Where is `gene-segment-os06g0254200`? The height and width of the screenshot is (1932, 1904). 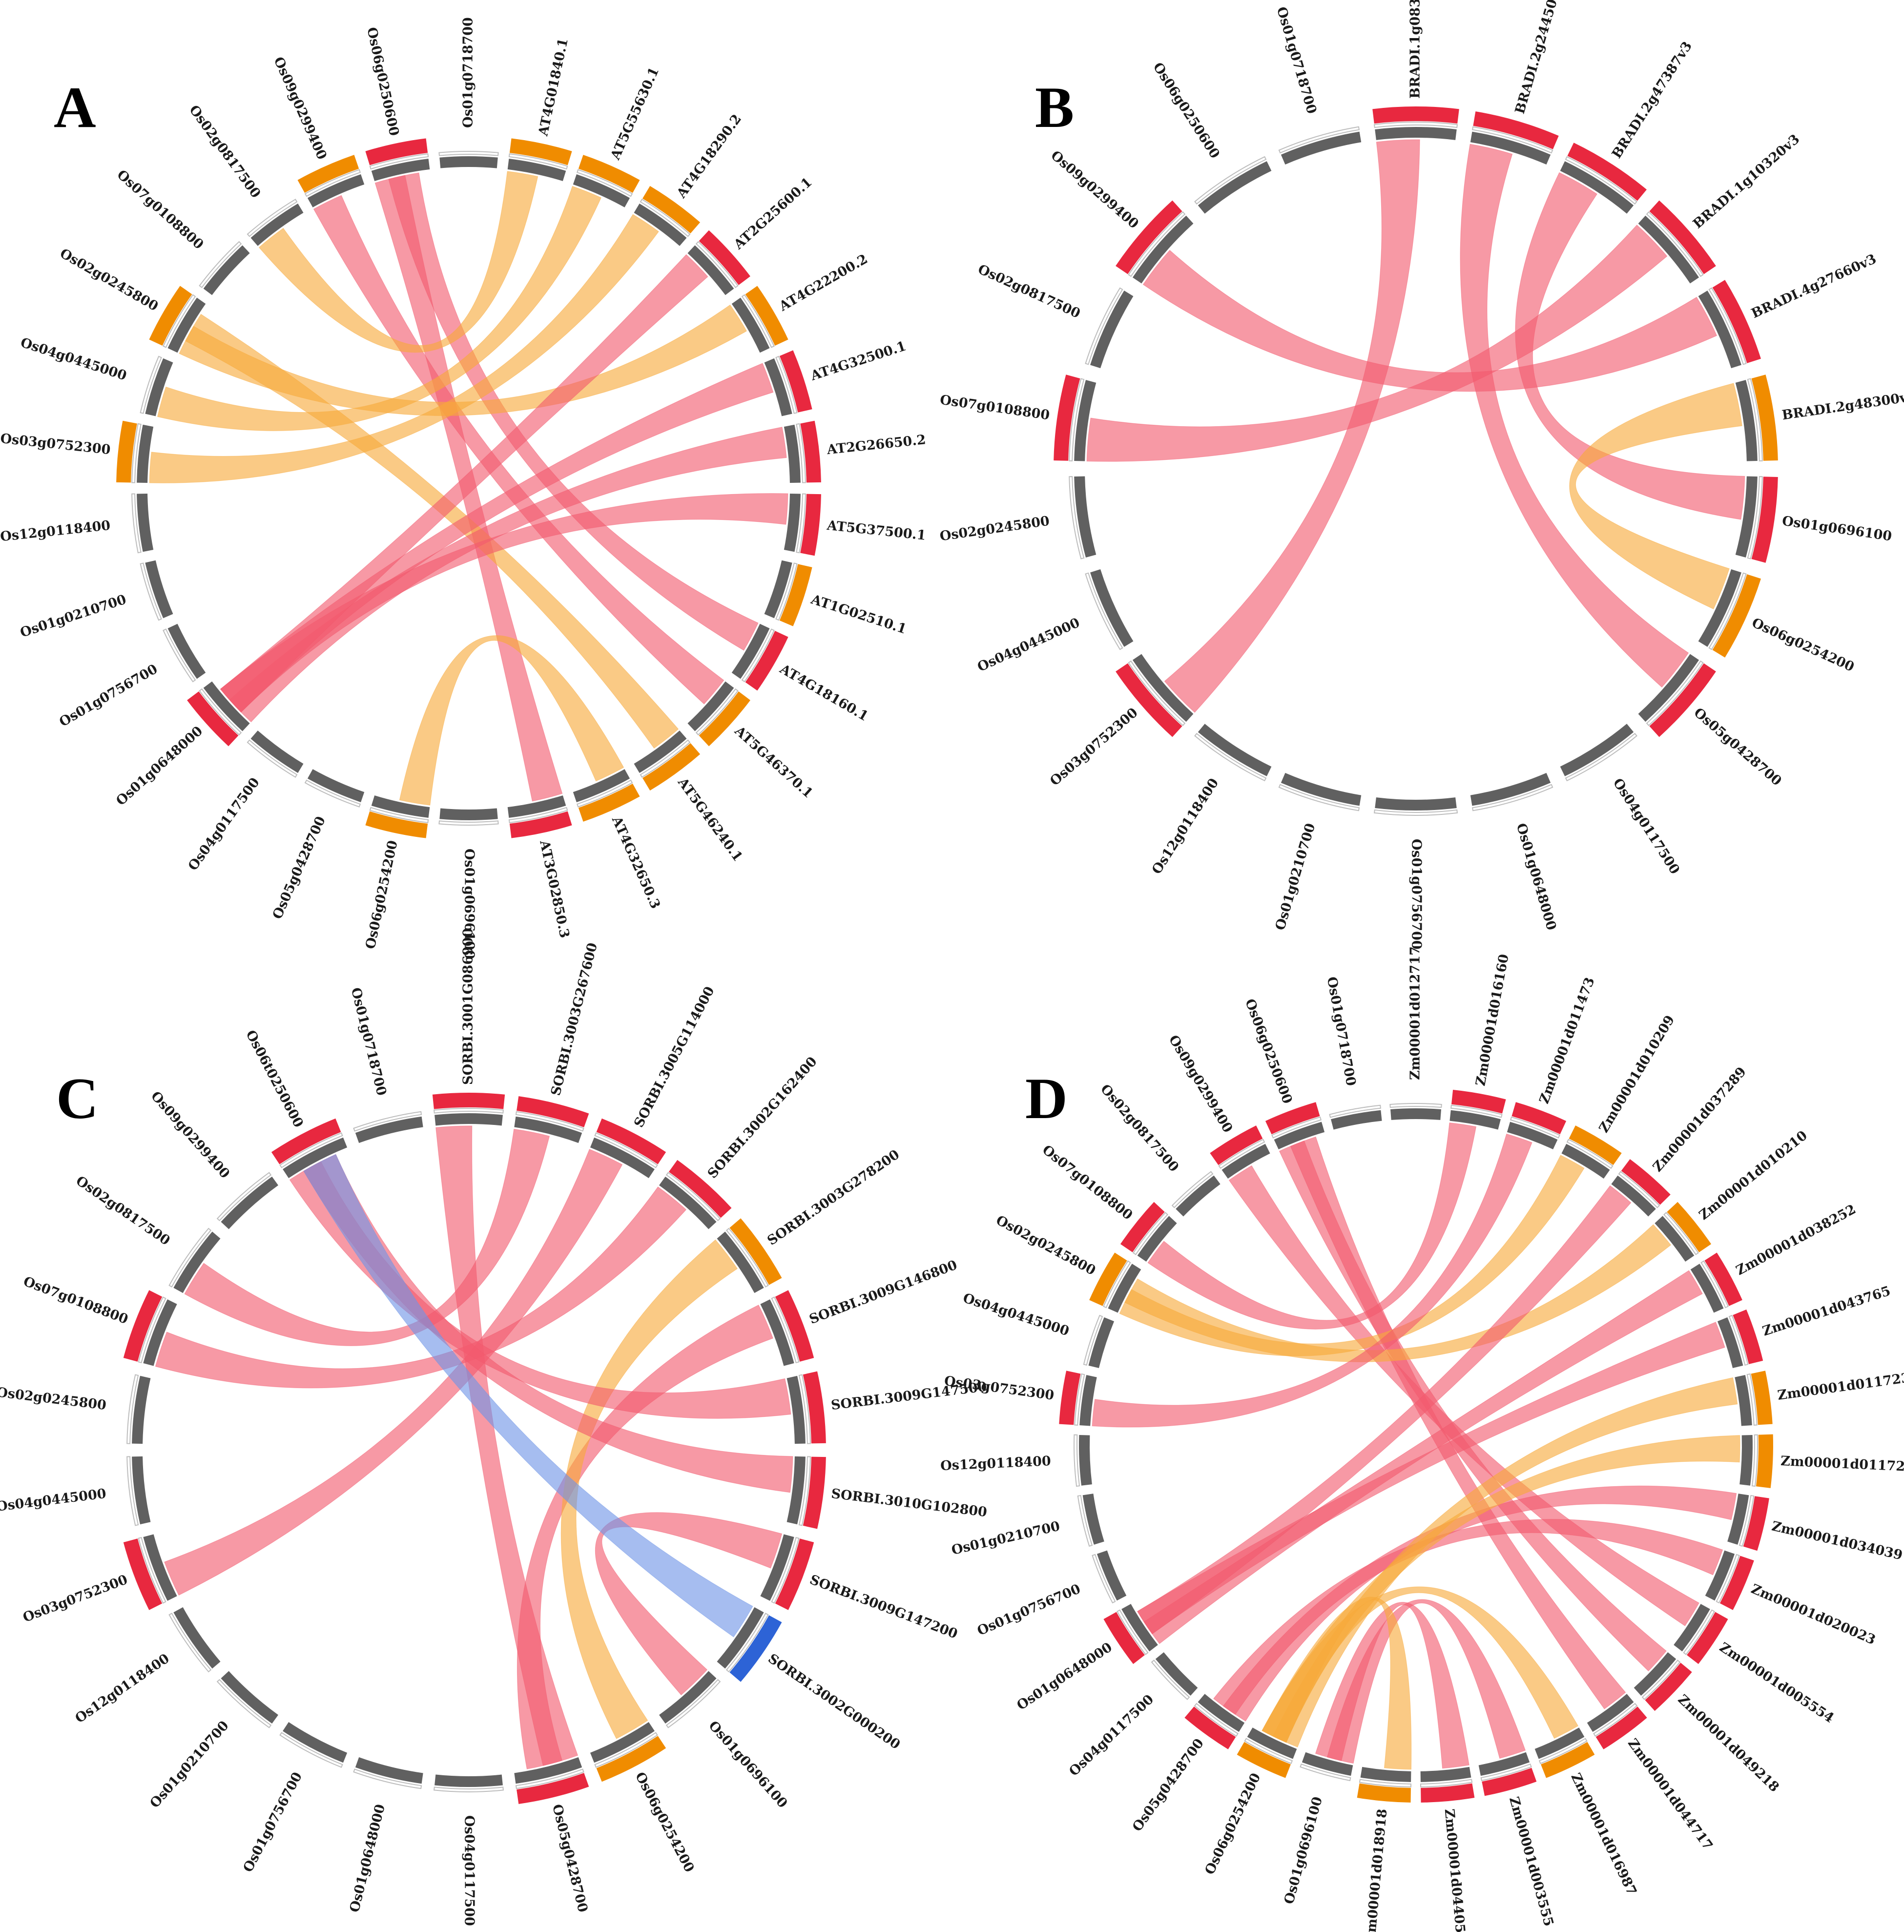
gene-segment-os06g0254200 is located at coordinates (1267, 1752).